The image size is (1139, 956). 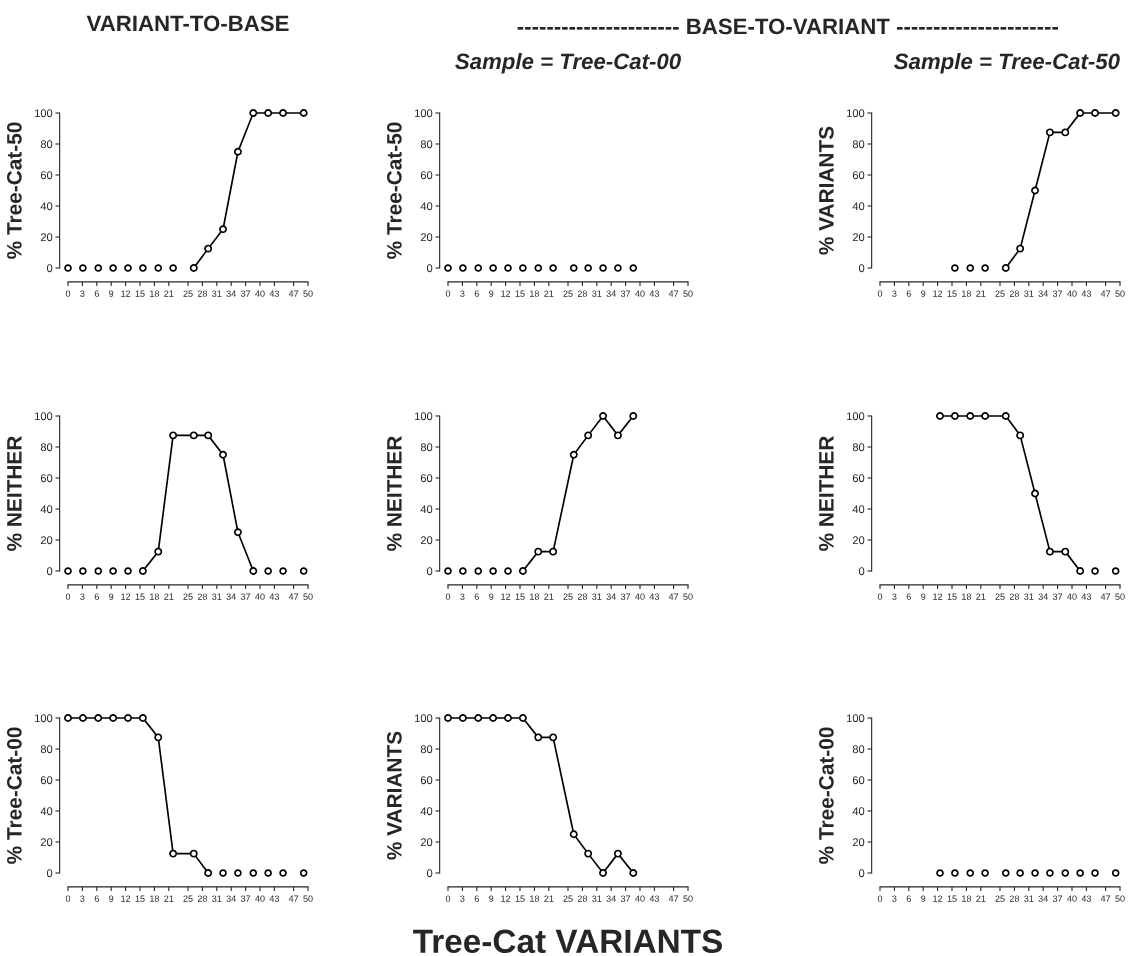 What do you see at coordinates (1072, 293) in the screenshot?
I see `x-tick-label: 40` at bounding box center [1072, 293].